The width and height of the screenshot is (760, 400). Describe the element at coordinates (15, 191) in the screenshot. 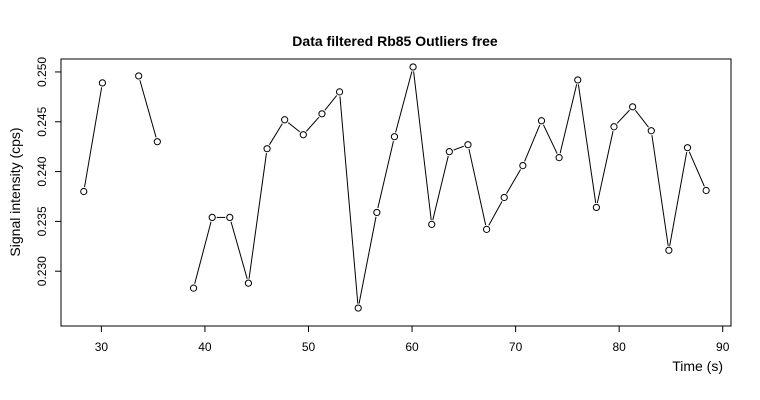

I see `y-axis-title: Signal intensity (cps)` at that location.